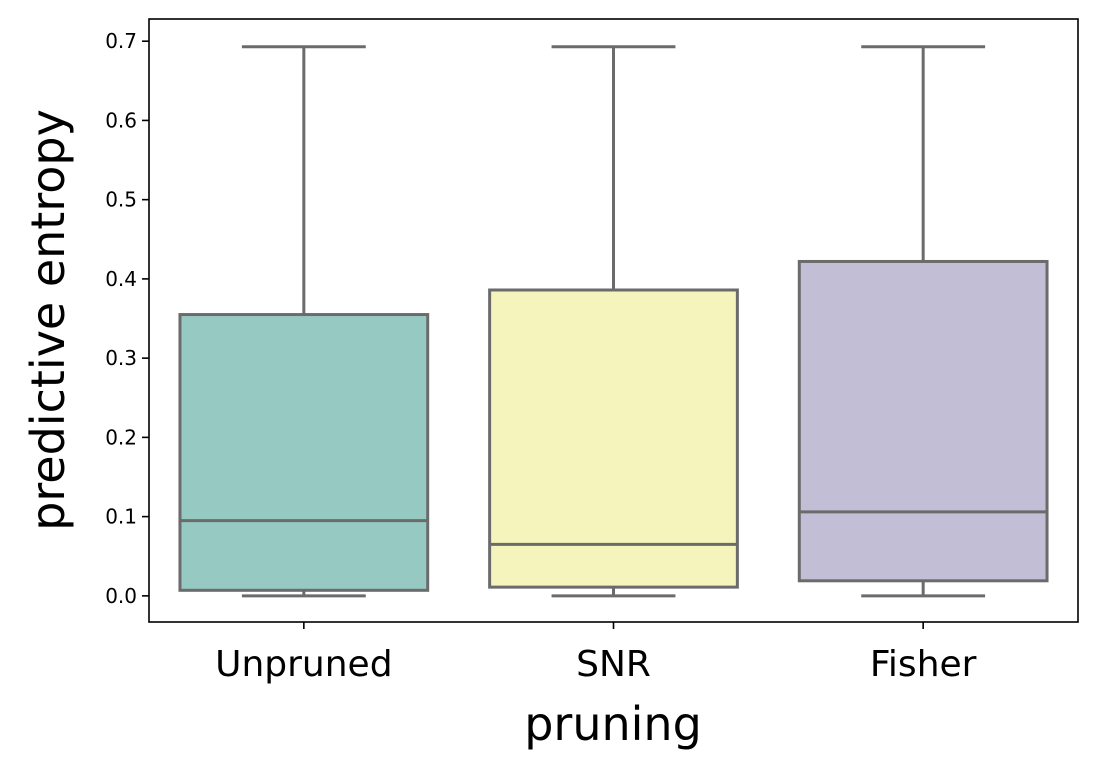  Describe the element at coordinates (121, 200) in the screenshot. I see `y-tick-label: 0.5` at that location.